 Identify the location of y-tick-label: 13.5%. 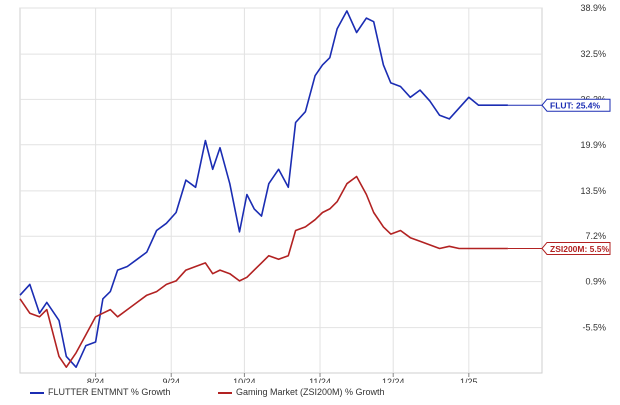
(593, 191).